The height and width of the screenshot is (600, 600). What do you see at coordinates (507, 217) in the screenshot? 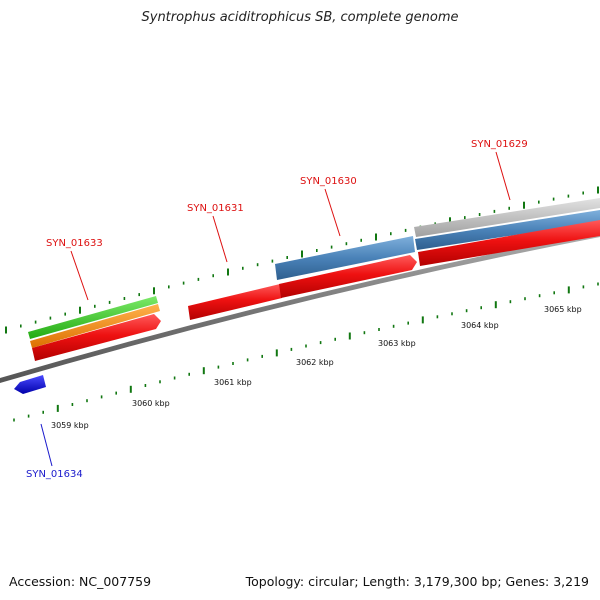
I see `gray-feature-bar` at bounding box center [507, 217].